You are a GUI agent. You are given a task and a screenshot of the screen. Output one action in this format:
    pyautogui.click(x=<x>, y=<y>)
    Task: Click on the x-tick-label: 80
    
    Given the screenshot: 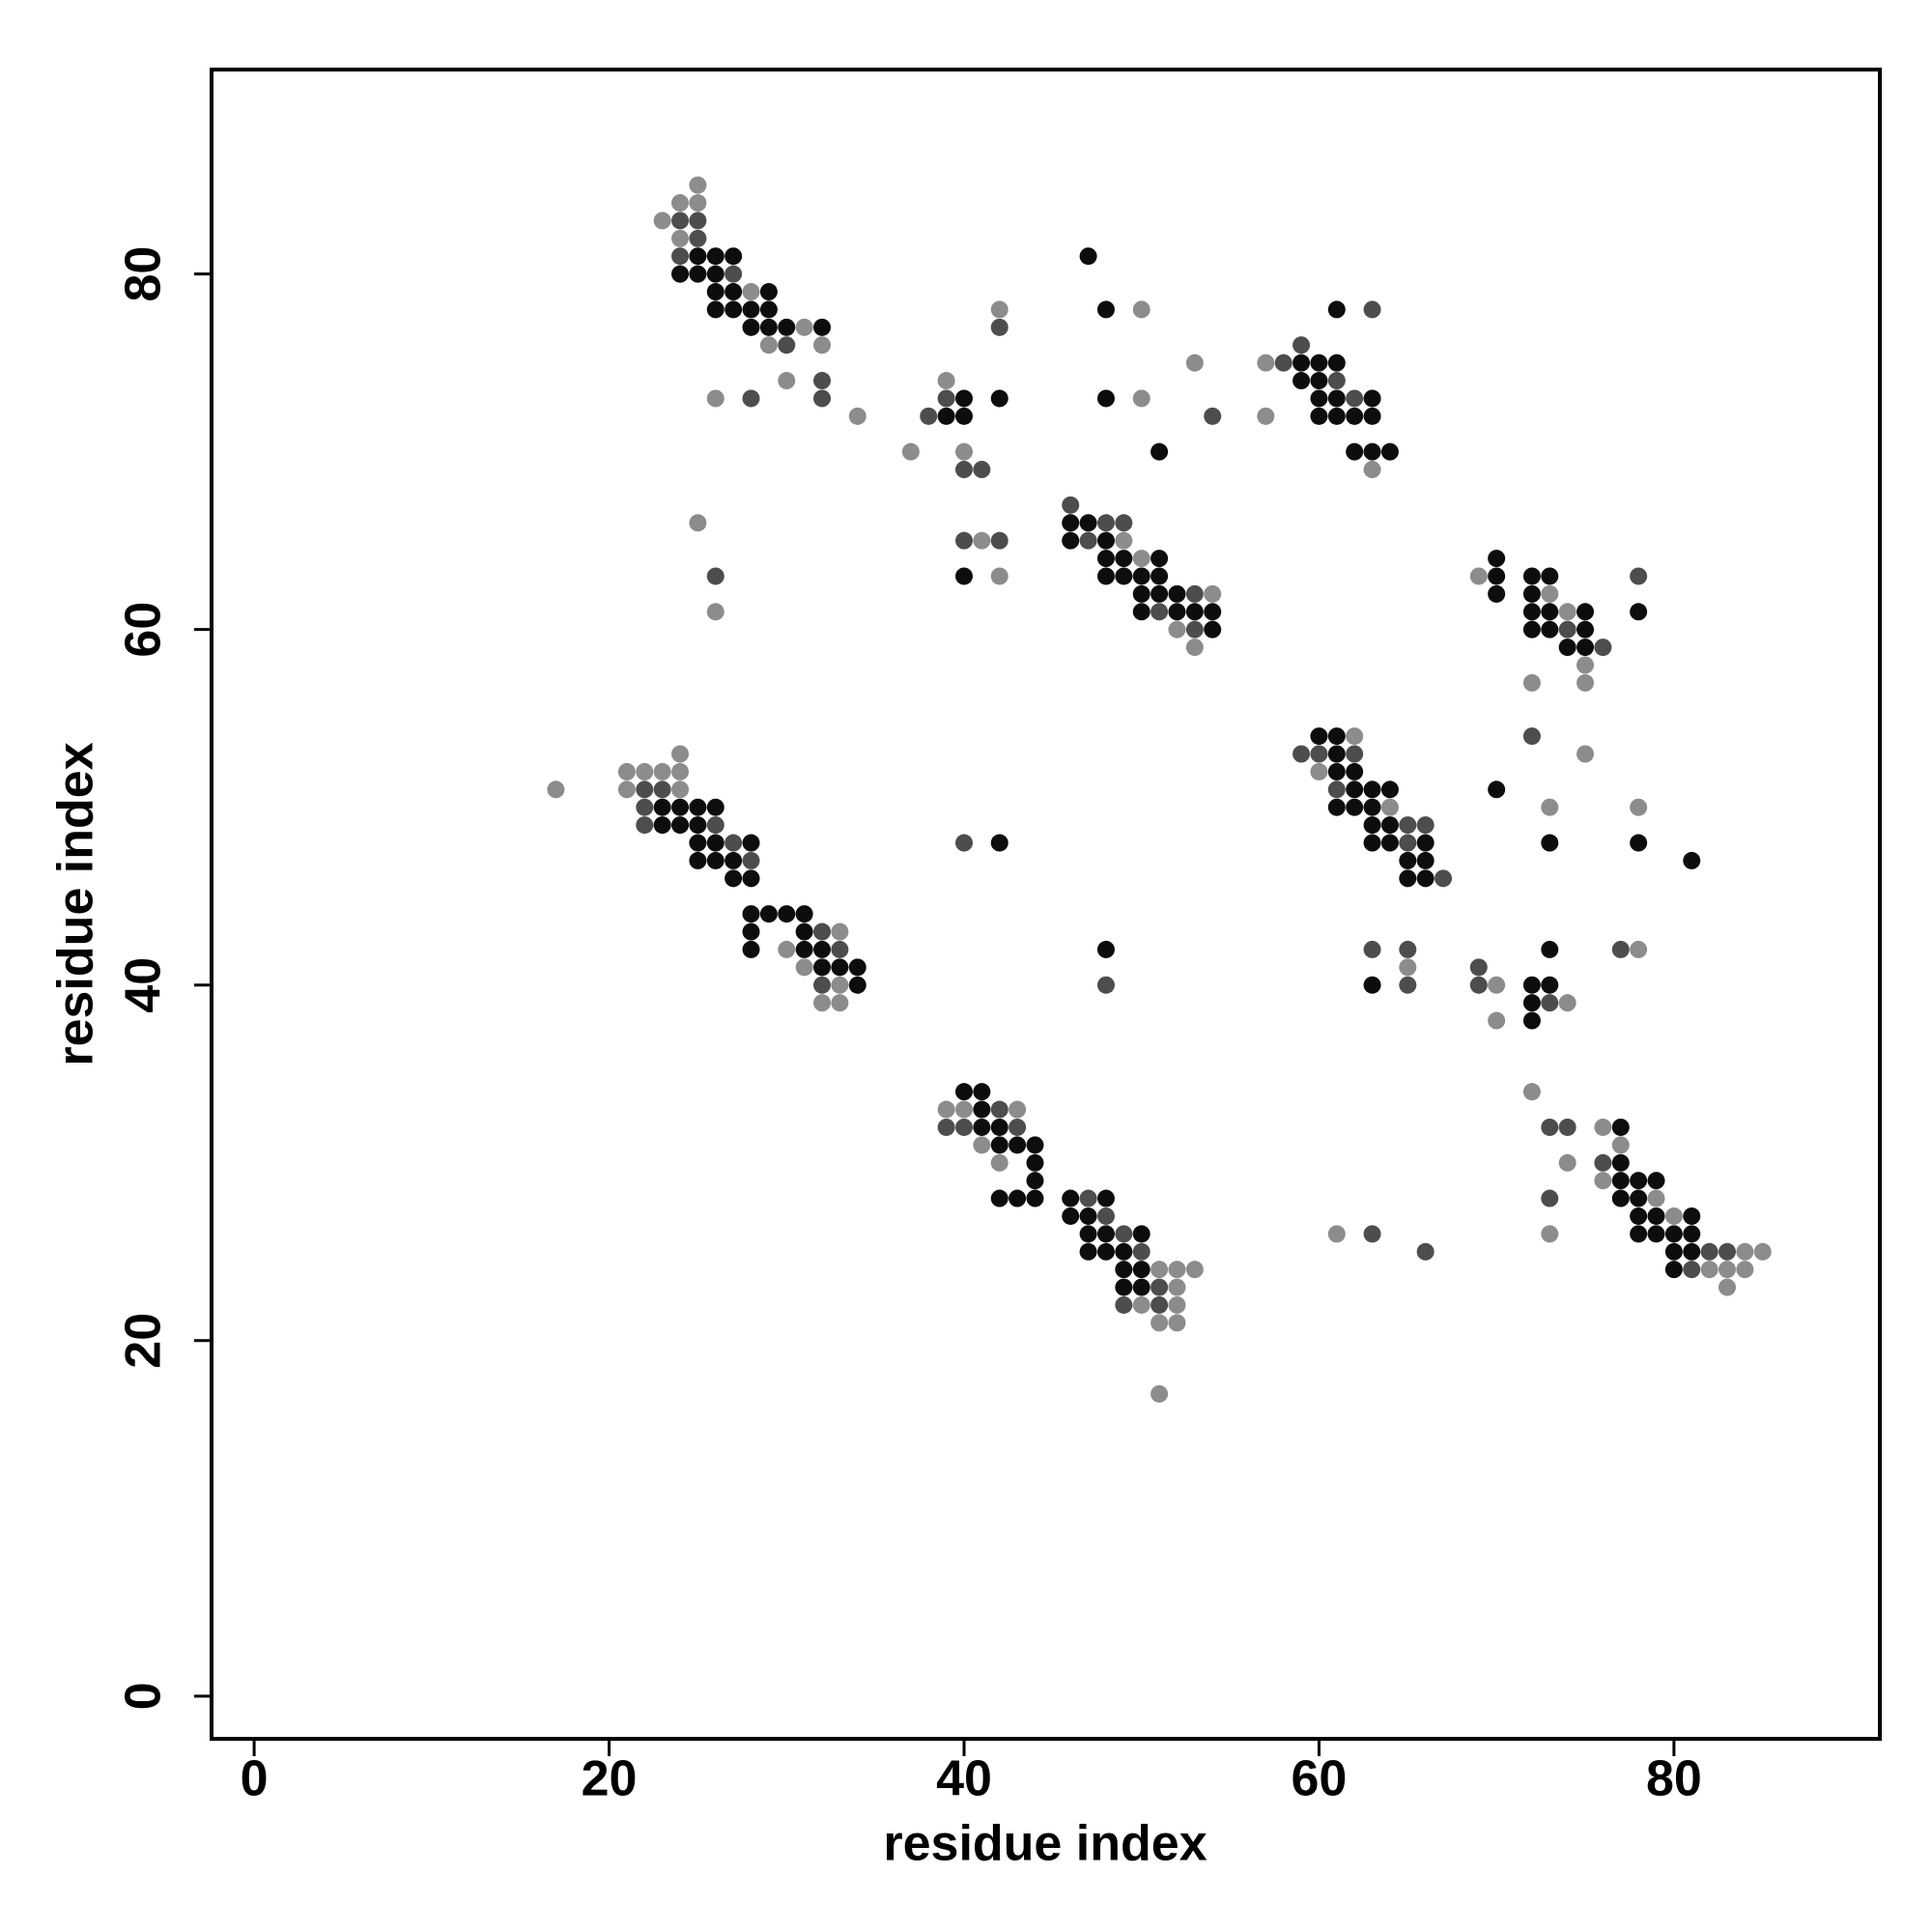 What is the action you would take?
    pyautogui.click(x=1674, y=1779)
    